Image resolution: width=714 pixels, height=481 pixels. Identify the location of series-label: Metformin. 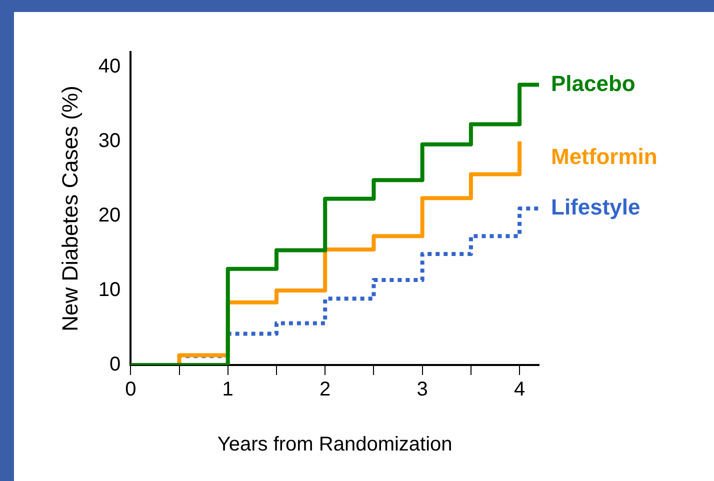
(604, 156).